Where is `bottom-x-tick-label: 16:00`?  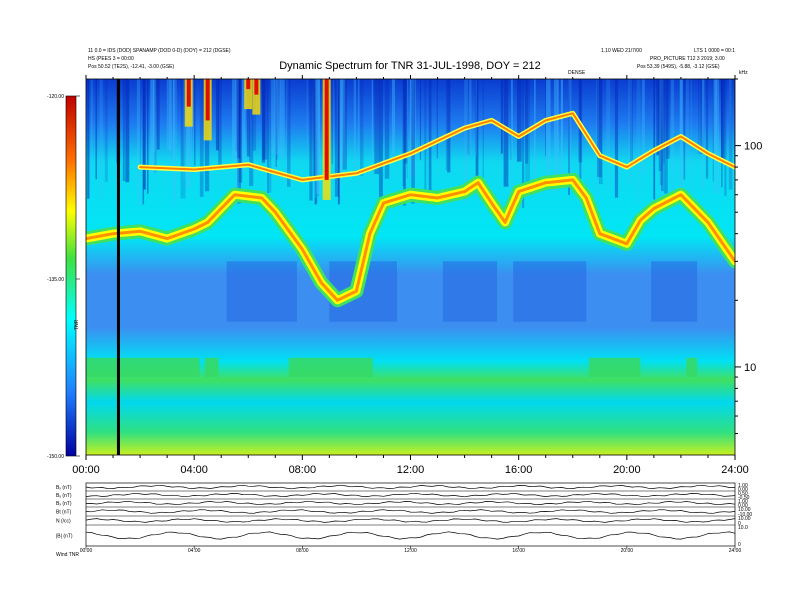
bottom-x-tick-label: 16:00 is located at coordinates (518, 551).